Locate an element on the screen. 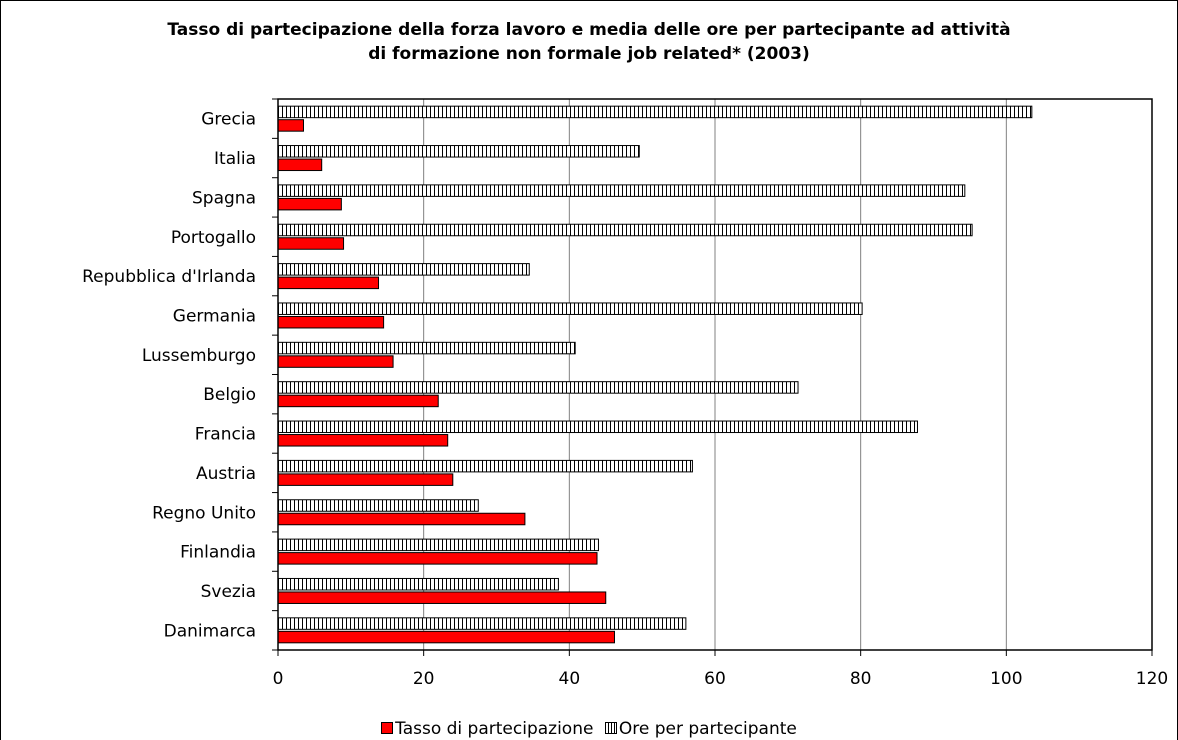 The image size is (1178, 740). category-label-portogallo: Portogallo is located at coordinates (213, 238).